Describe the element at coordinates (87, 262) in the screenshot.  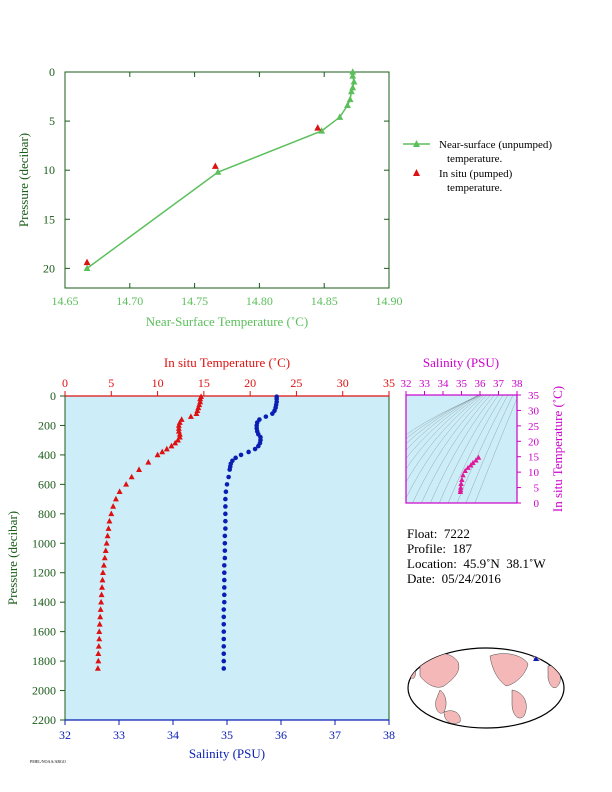
I see `pumped-point` at that location.